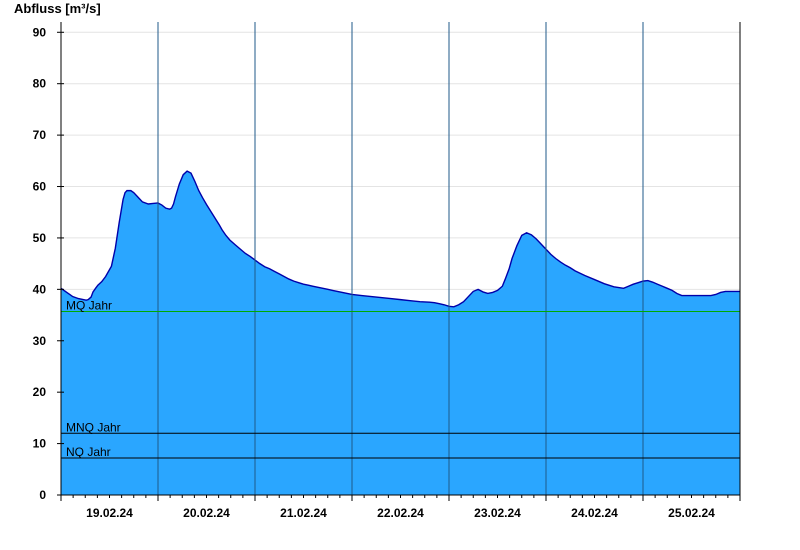 The image size is (800, 550). I want to click on y-ticks: 0 10 20 30 40 50 60 70 80 90, so click(48, 263).